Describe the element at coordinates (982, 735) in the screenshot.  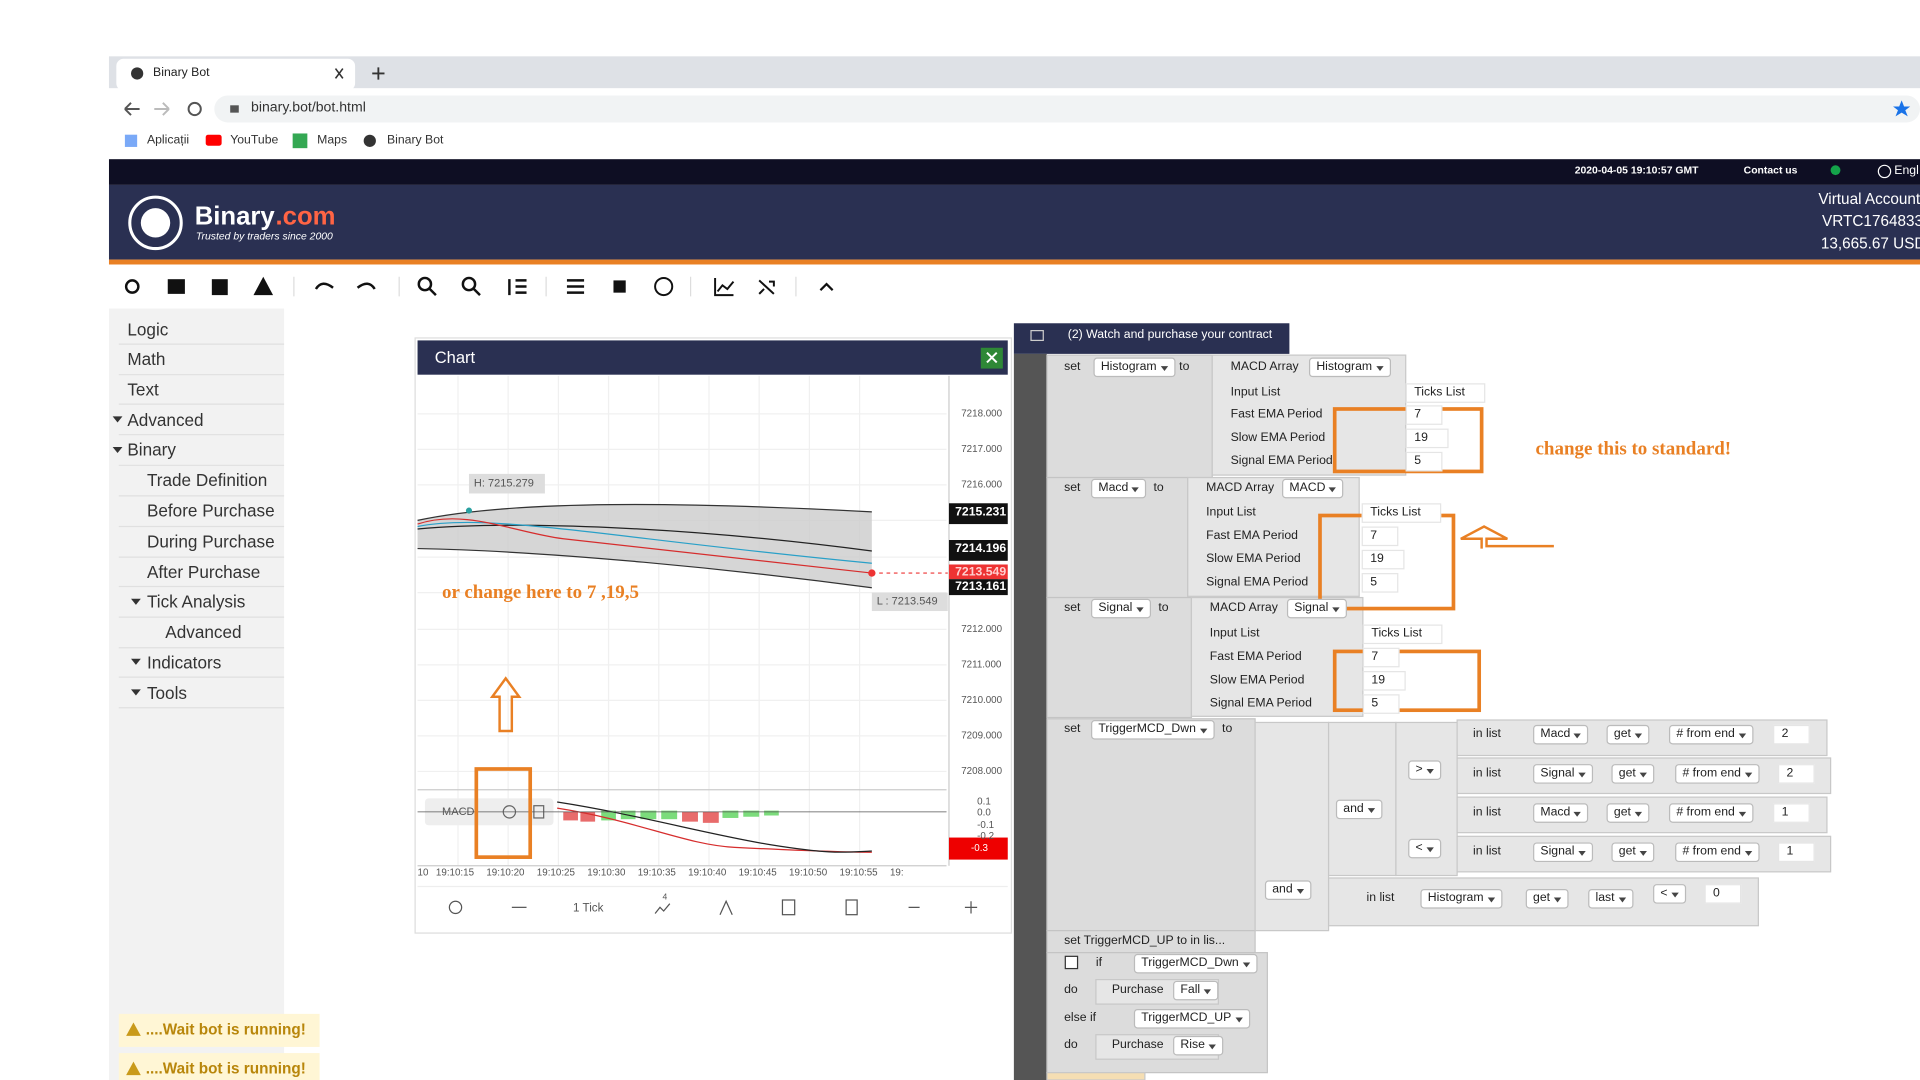
I see `y-tick-label: 7209.000` at that location.